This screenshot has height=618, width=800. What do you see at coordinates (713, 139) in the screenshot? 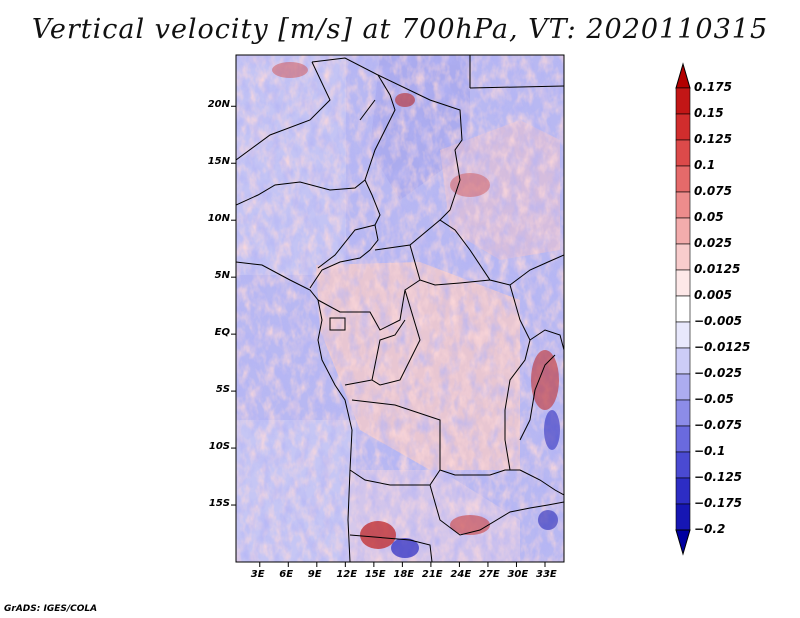
I see `colorbar-label: 0.125` at bounding box center [713, 139].